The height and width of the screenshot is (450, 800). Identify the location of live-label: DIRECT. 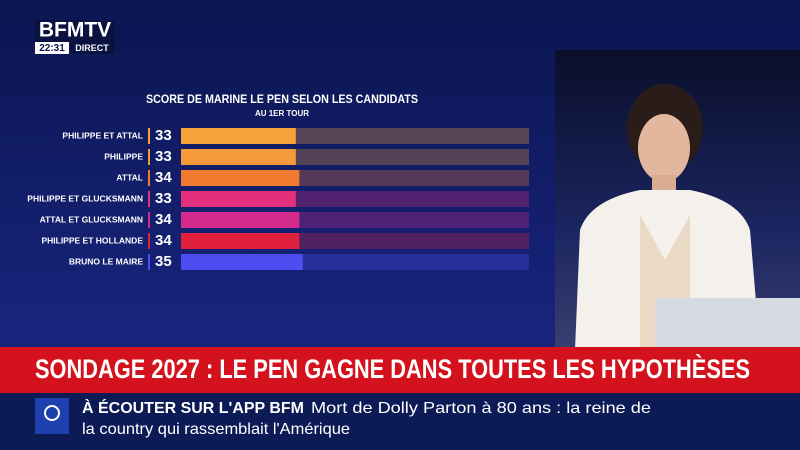
(92, 48).